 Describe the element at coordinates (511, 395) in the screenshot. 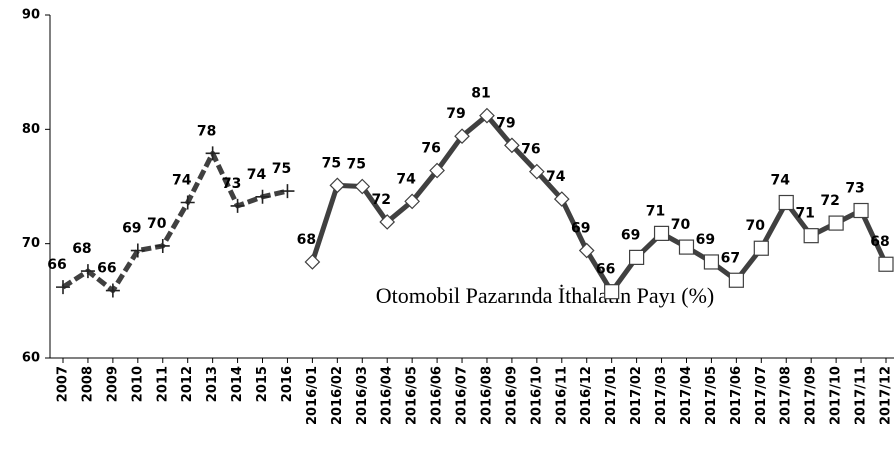

I see `x-tick-label: 2016/09` at that location.